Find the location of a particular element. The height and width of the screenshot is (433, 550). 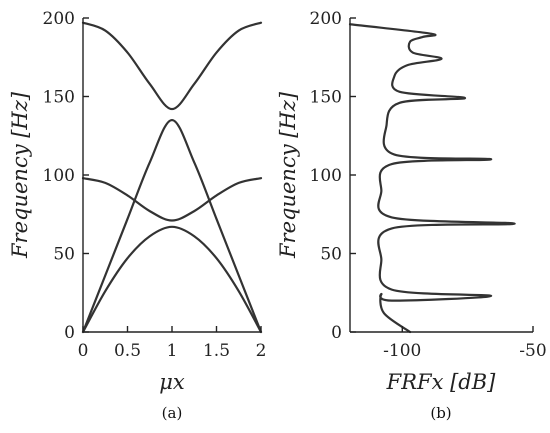

panel-b-x-ticks: -100 -50 is located at coordinates (465, 343).